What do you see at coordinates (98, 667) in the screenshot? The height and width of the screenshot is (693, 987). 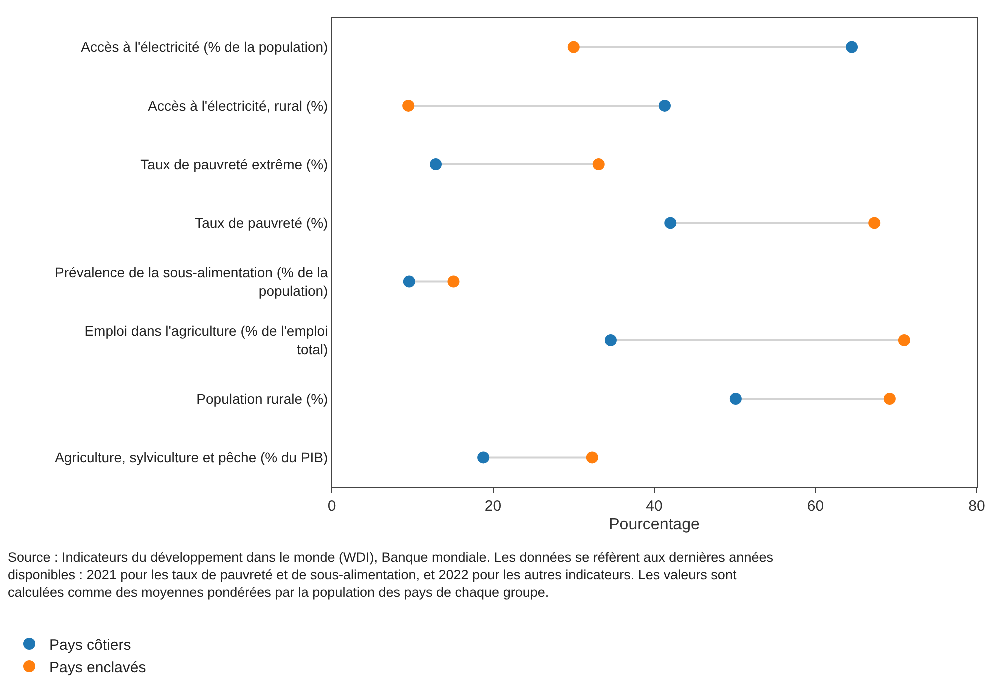 I see `legend-label: Pays enclavés` at bounding box center [98, 667].